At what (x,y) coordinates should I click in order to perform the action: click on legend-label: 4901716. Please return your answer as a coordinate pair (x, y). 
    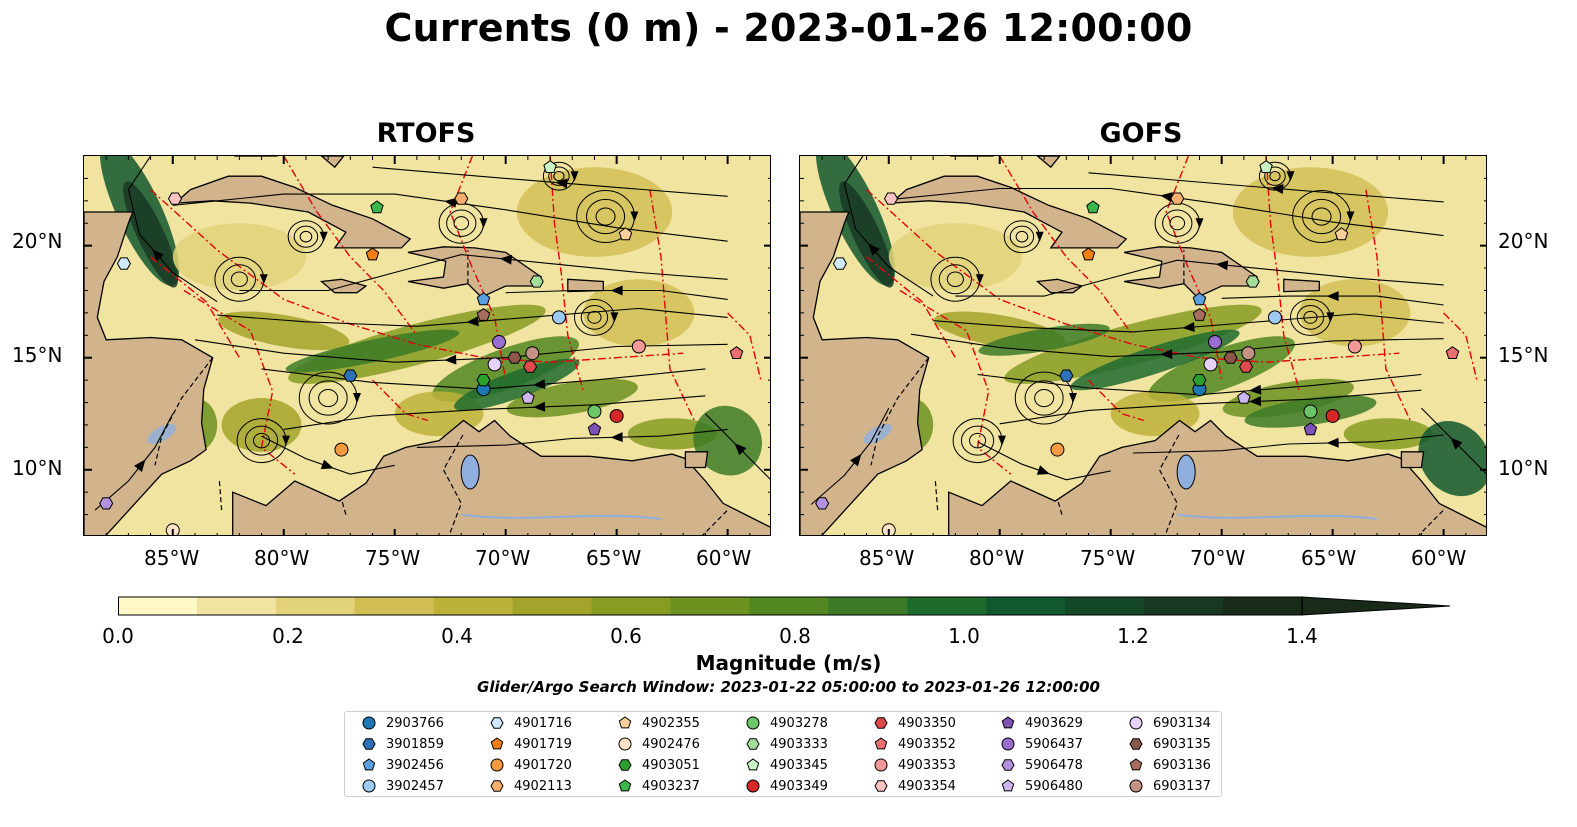
    Looking at the image, I should click on (543, 723).